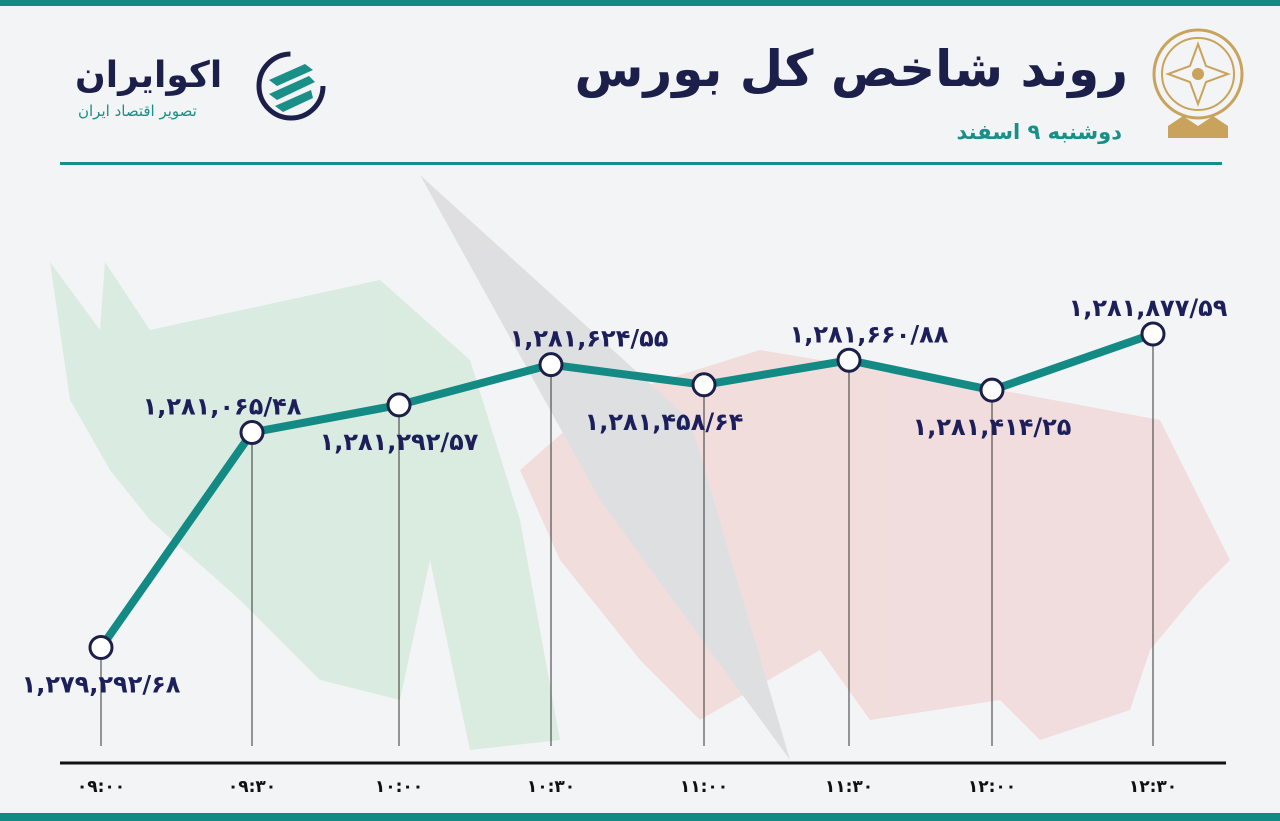 This screenshot has width=1280, height=821. I want to click on x-tick-label: ۱۱:۰۰, so click(704, 787).